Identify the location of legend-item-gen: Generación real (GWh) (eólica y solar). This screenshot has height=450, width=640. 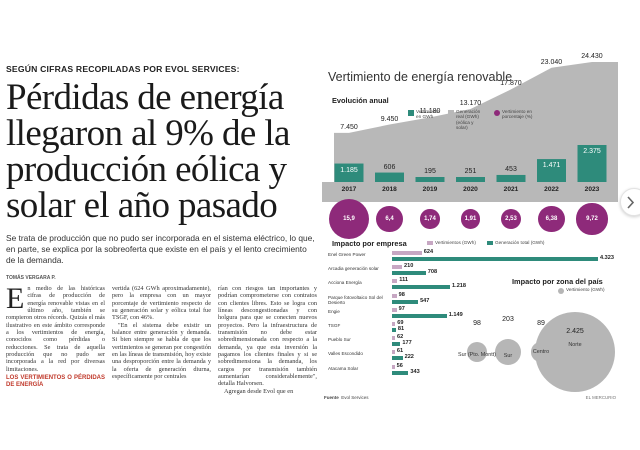
(467, 120).